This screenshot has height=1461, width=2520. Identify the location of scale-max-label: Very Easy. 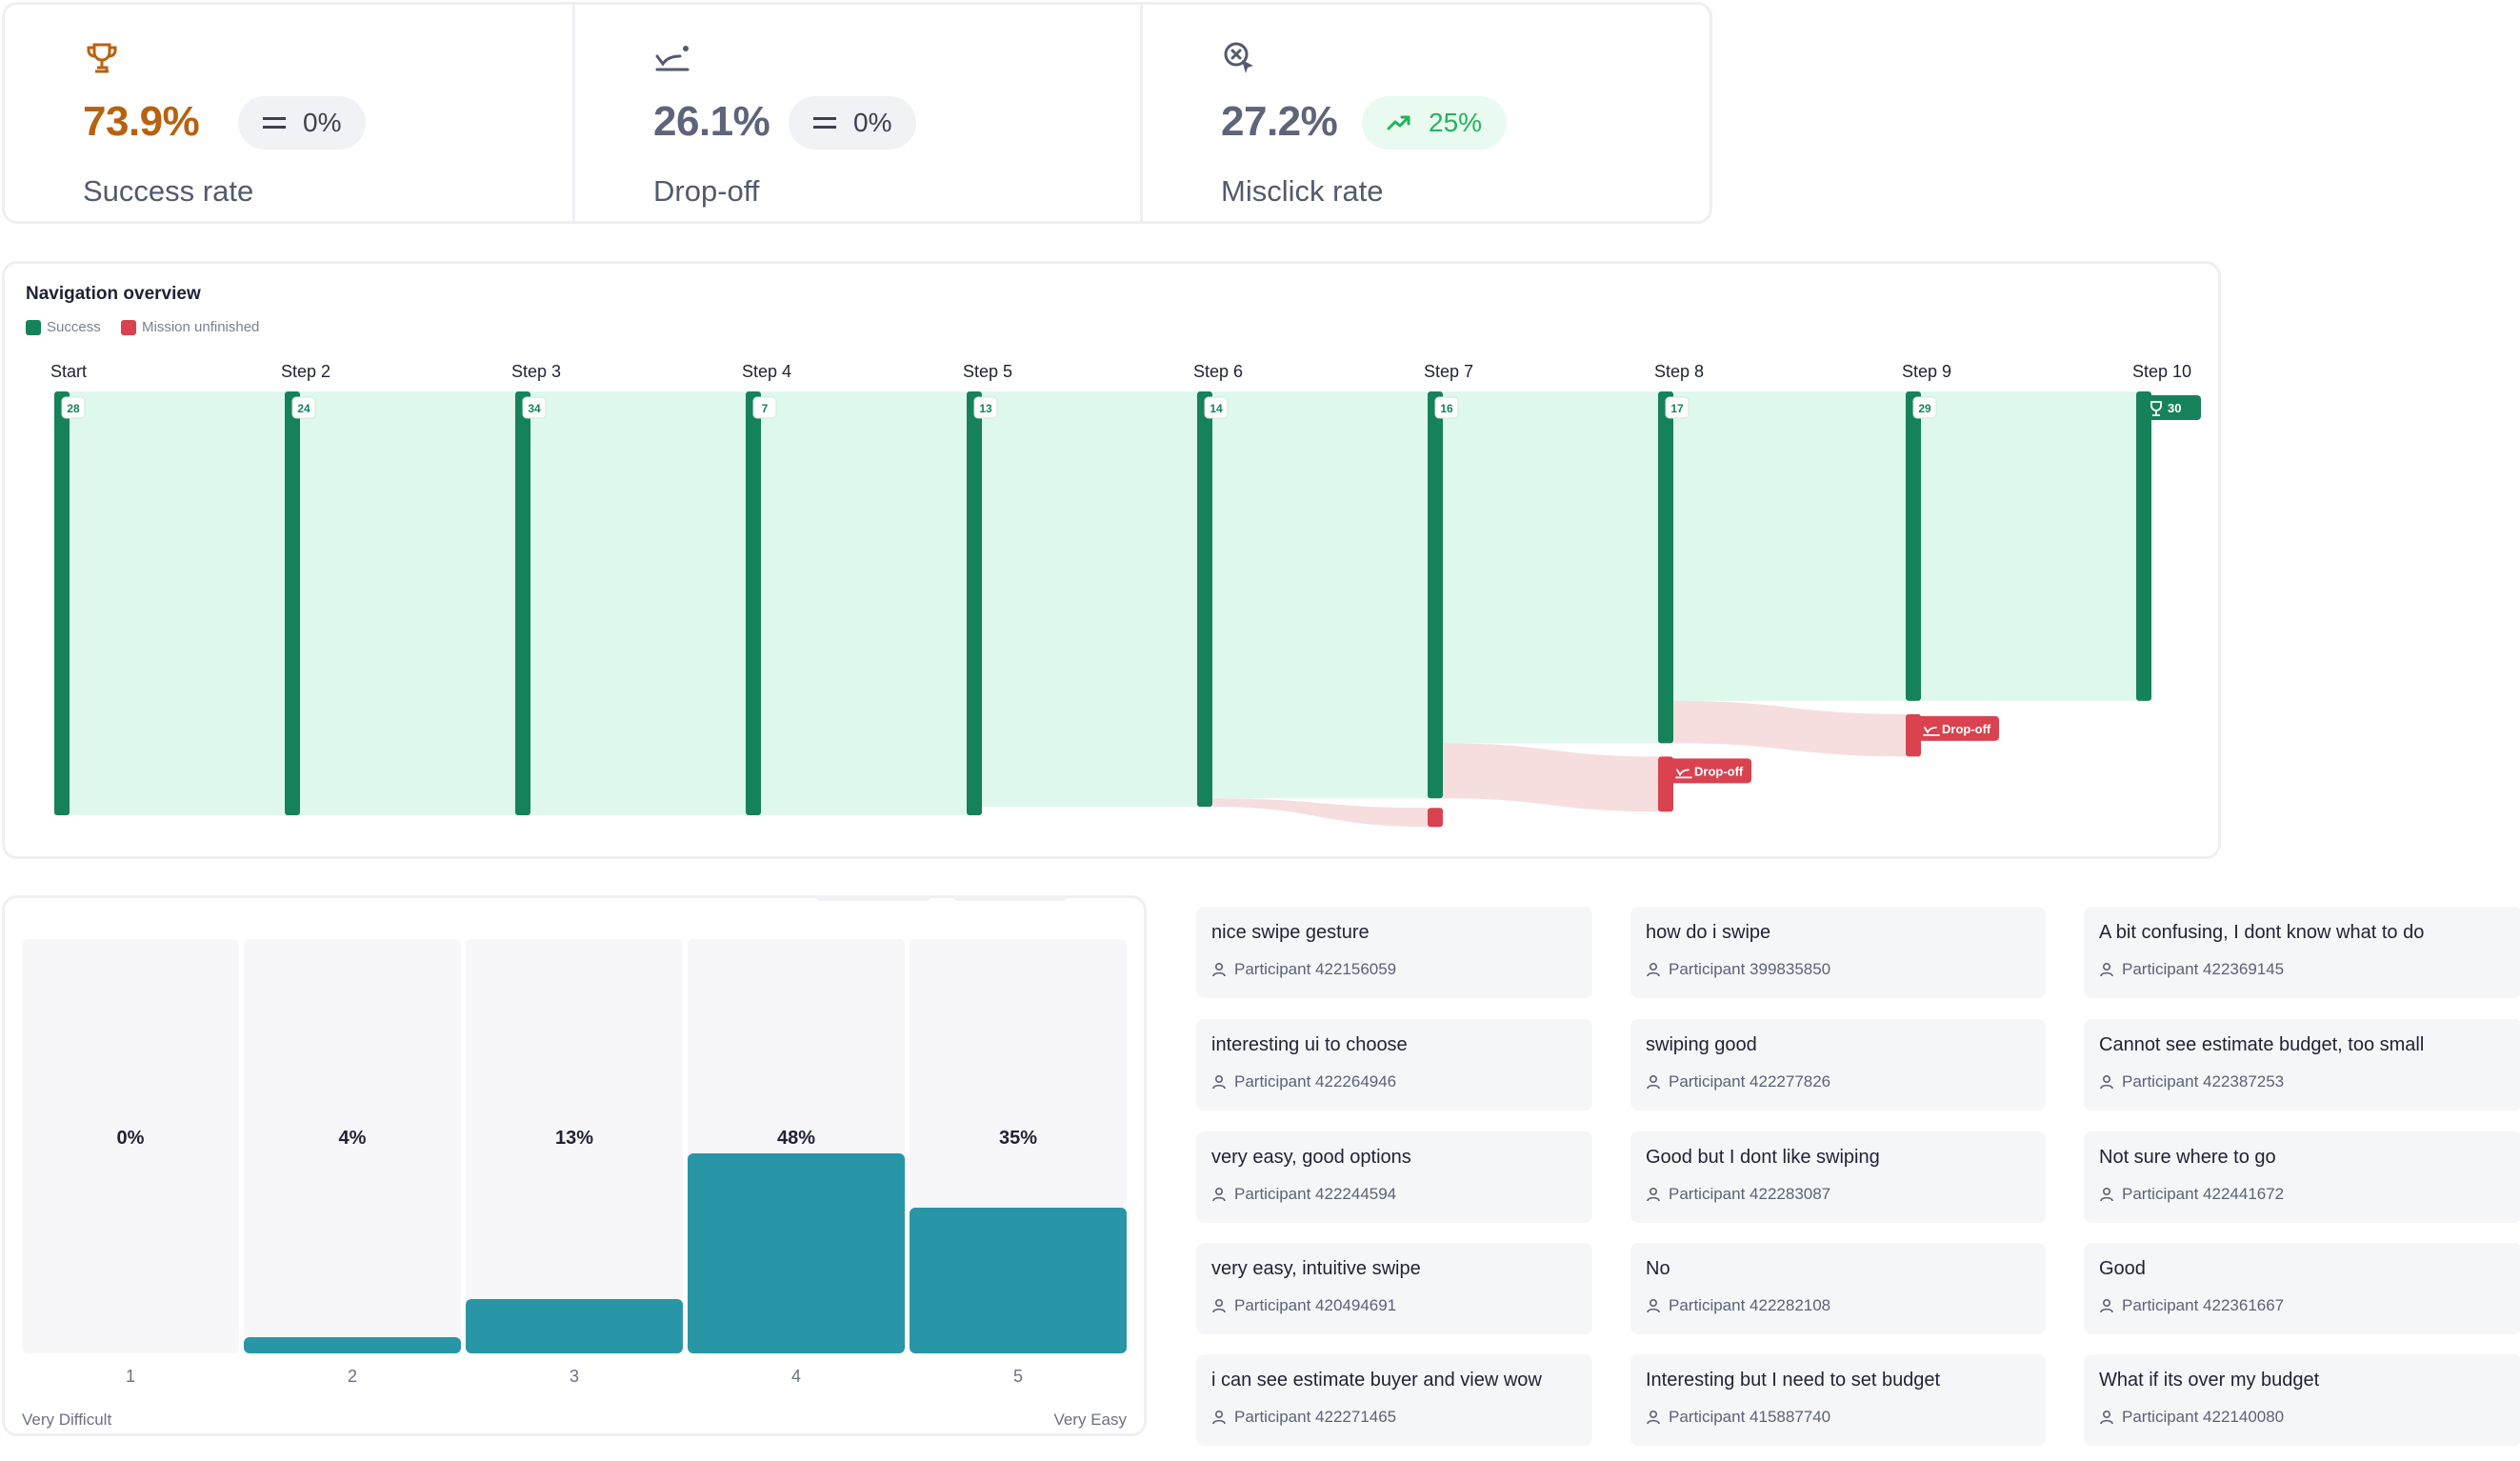
(1090, 1420).